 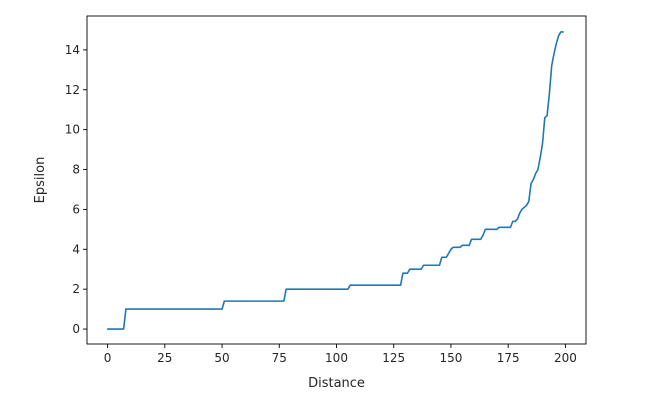 What do you see at coordinates (164, 358) in the screenshot?
I see `x-tick-label-25: 25` at bounding box center [164, 358].